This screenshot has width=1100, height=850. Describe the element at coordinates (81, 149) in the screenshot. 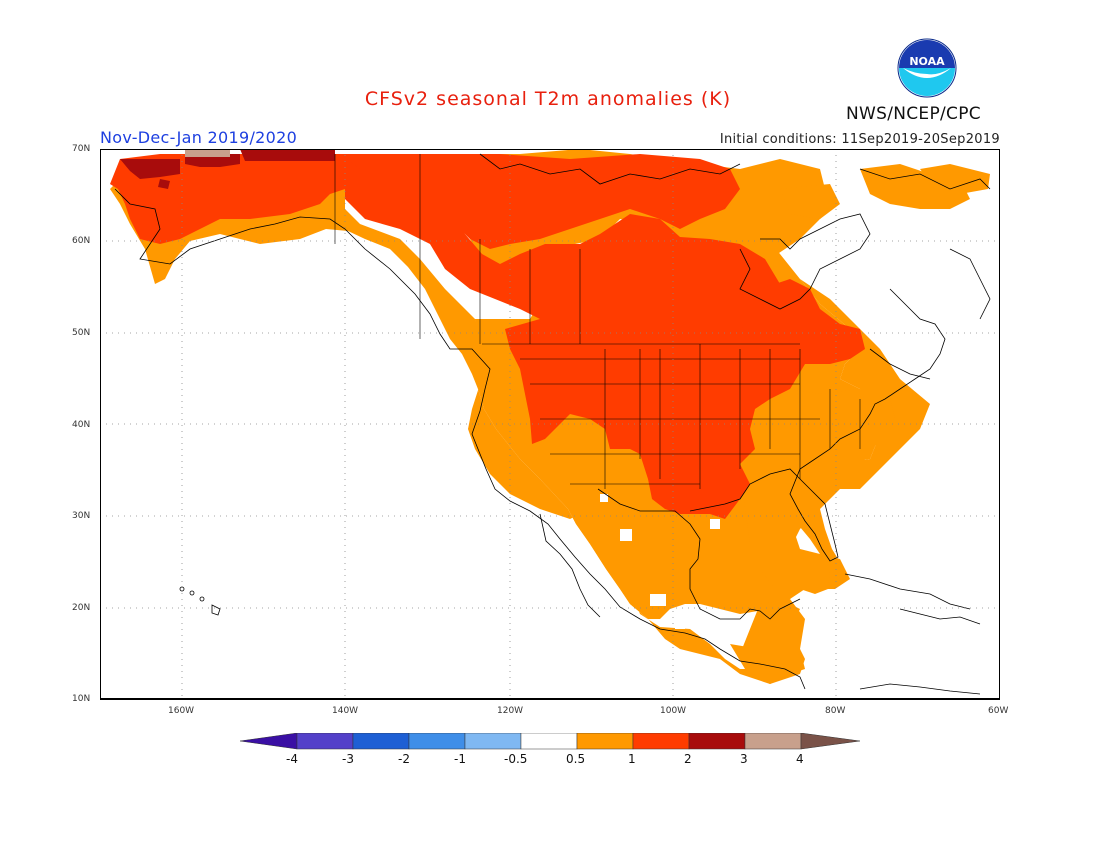

I see `lat-label: 70N` at that location.